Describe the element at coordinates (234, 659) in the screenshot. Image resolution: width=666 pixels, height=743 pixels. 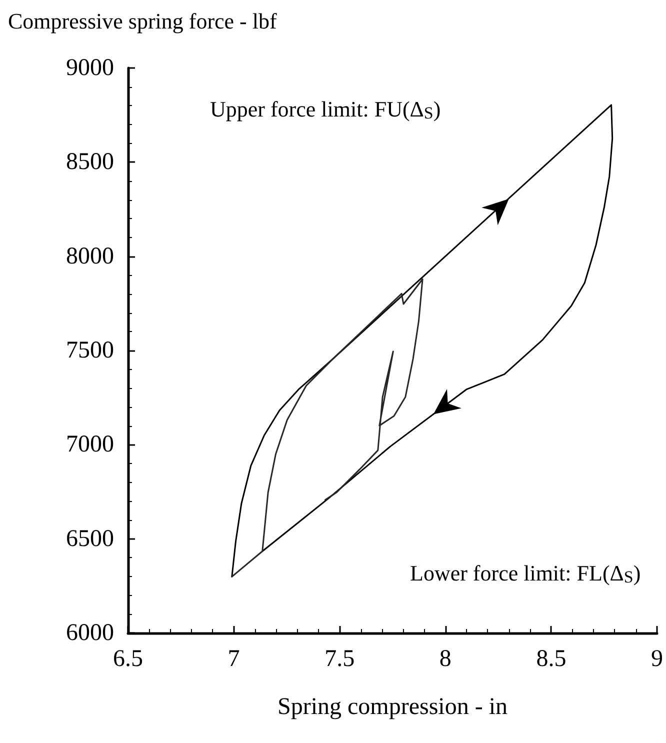
I see `x-tick-label: 7` at that location.